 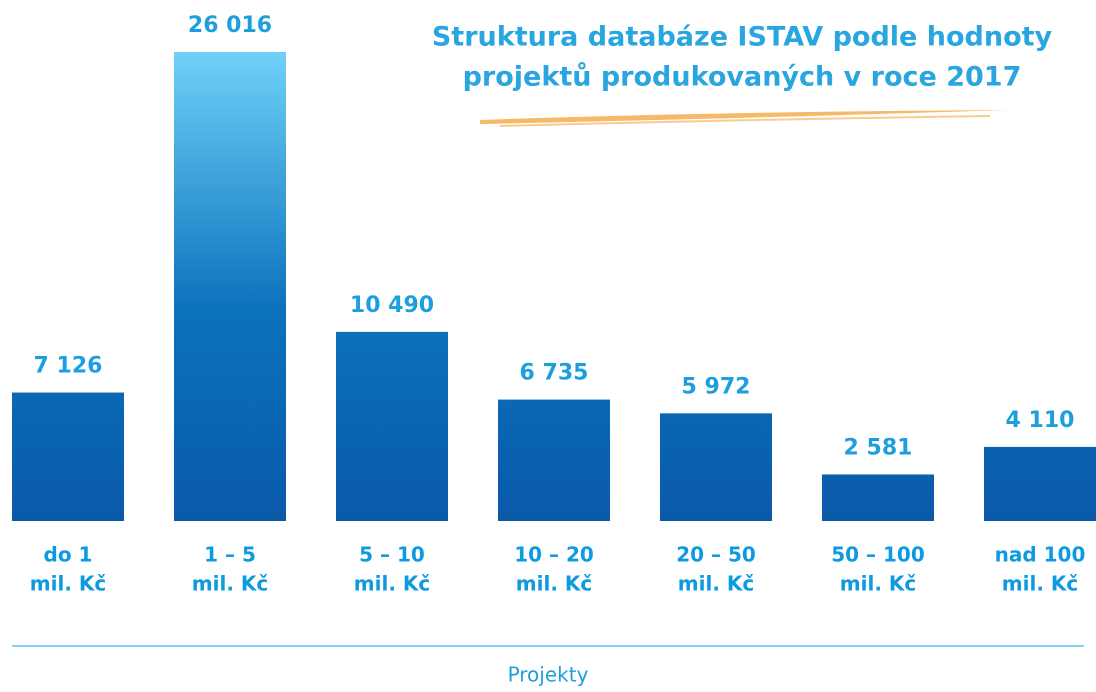 I want to click on value-label: 26 016, so click(x=230, y=25).